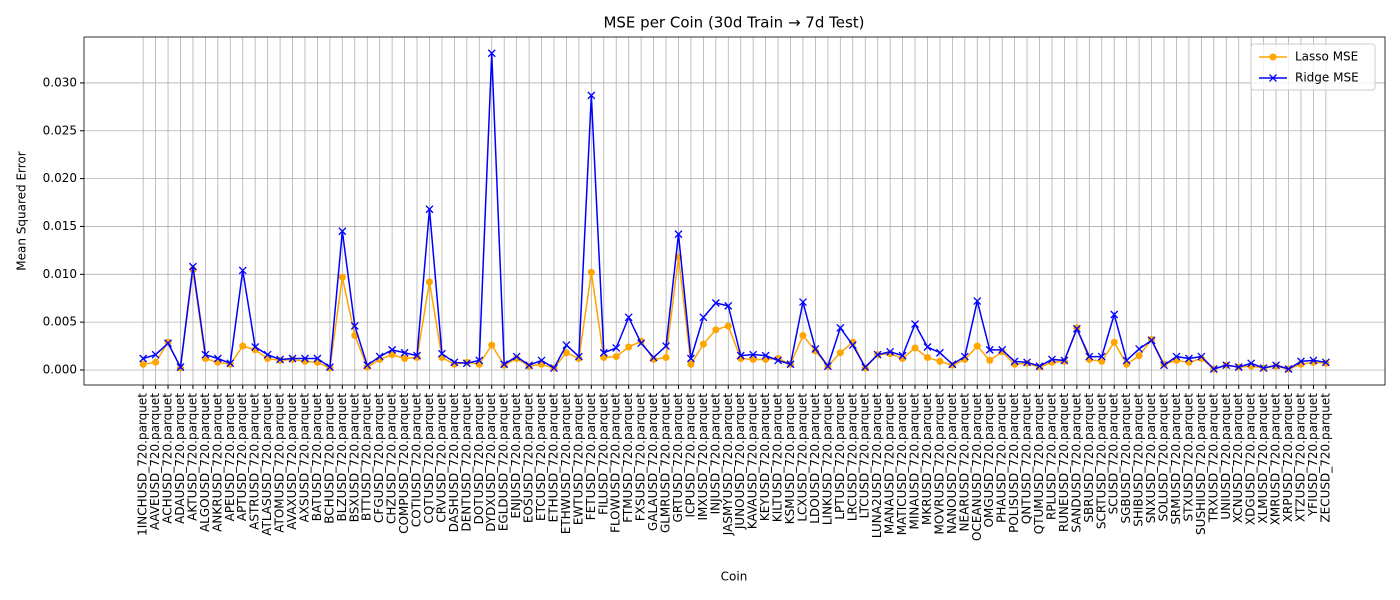 The height and width of the screenshot is (600, 1400). I want to click on x-tick-label: 1INCHUSD_720.parquet, so click(143, 464).